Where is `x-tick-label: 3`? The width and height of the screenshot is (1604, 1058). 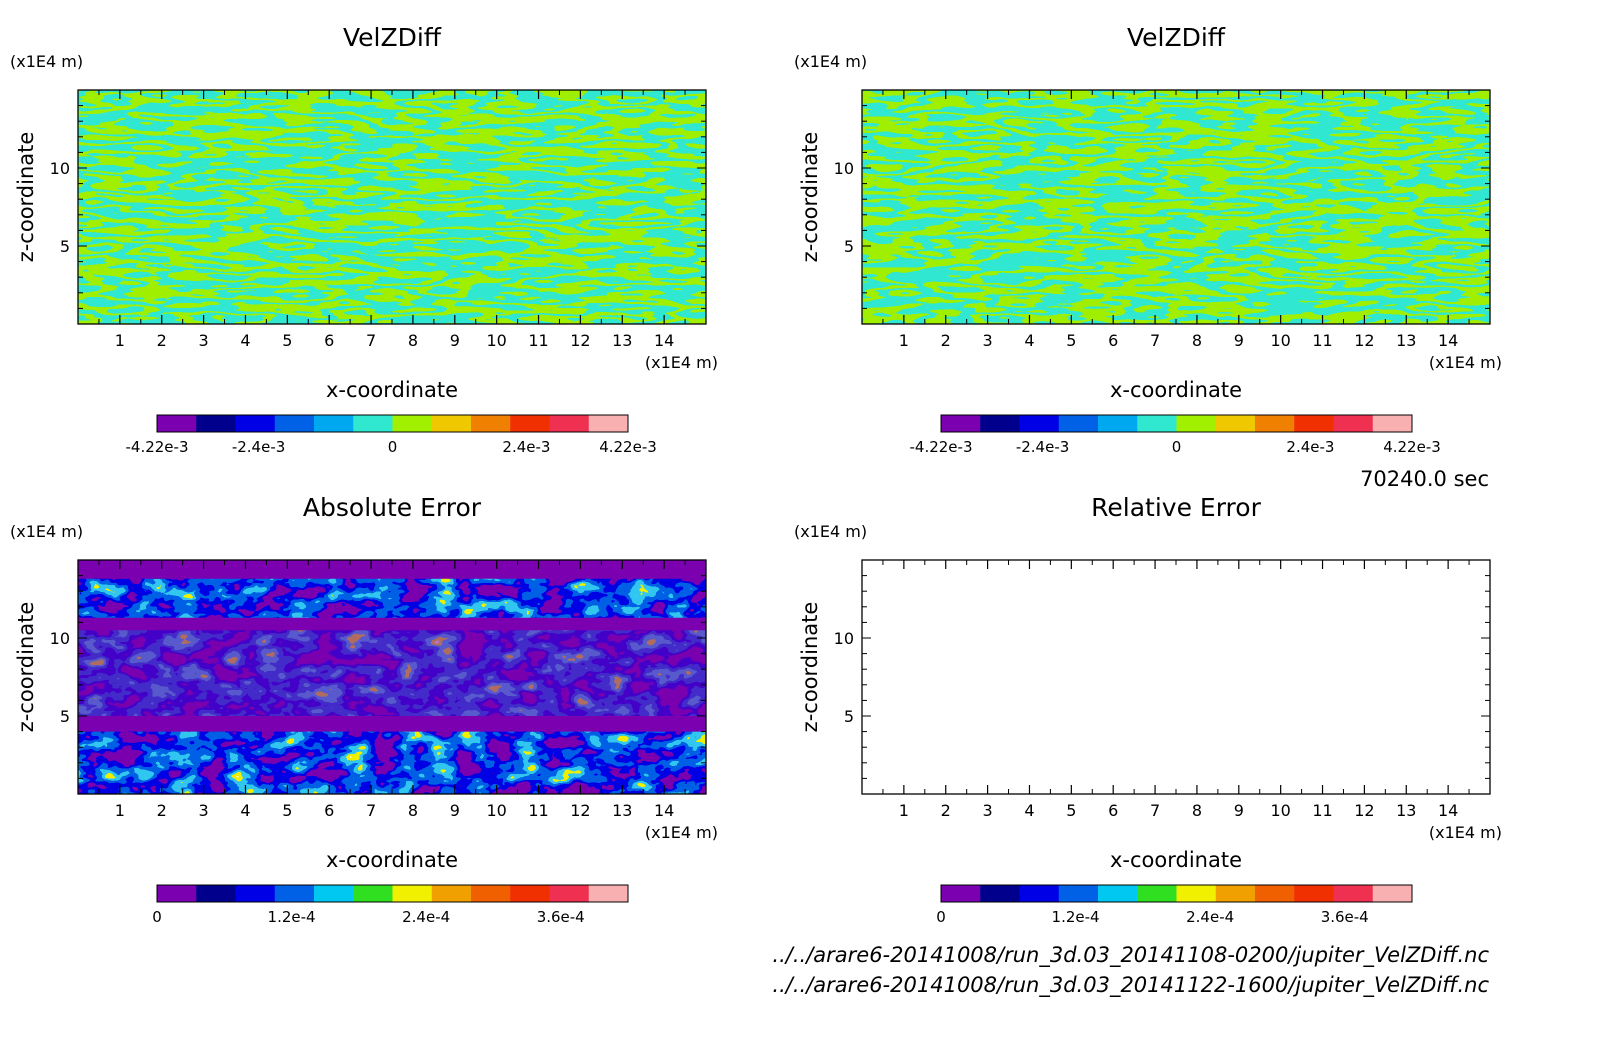
x-tick-label: 3 is located at coordinates (204, 810).